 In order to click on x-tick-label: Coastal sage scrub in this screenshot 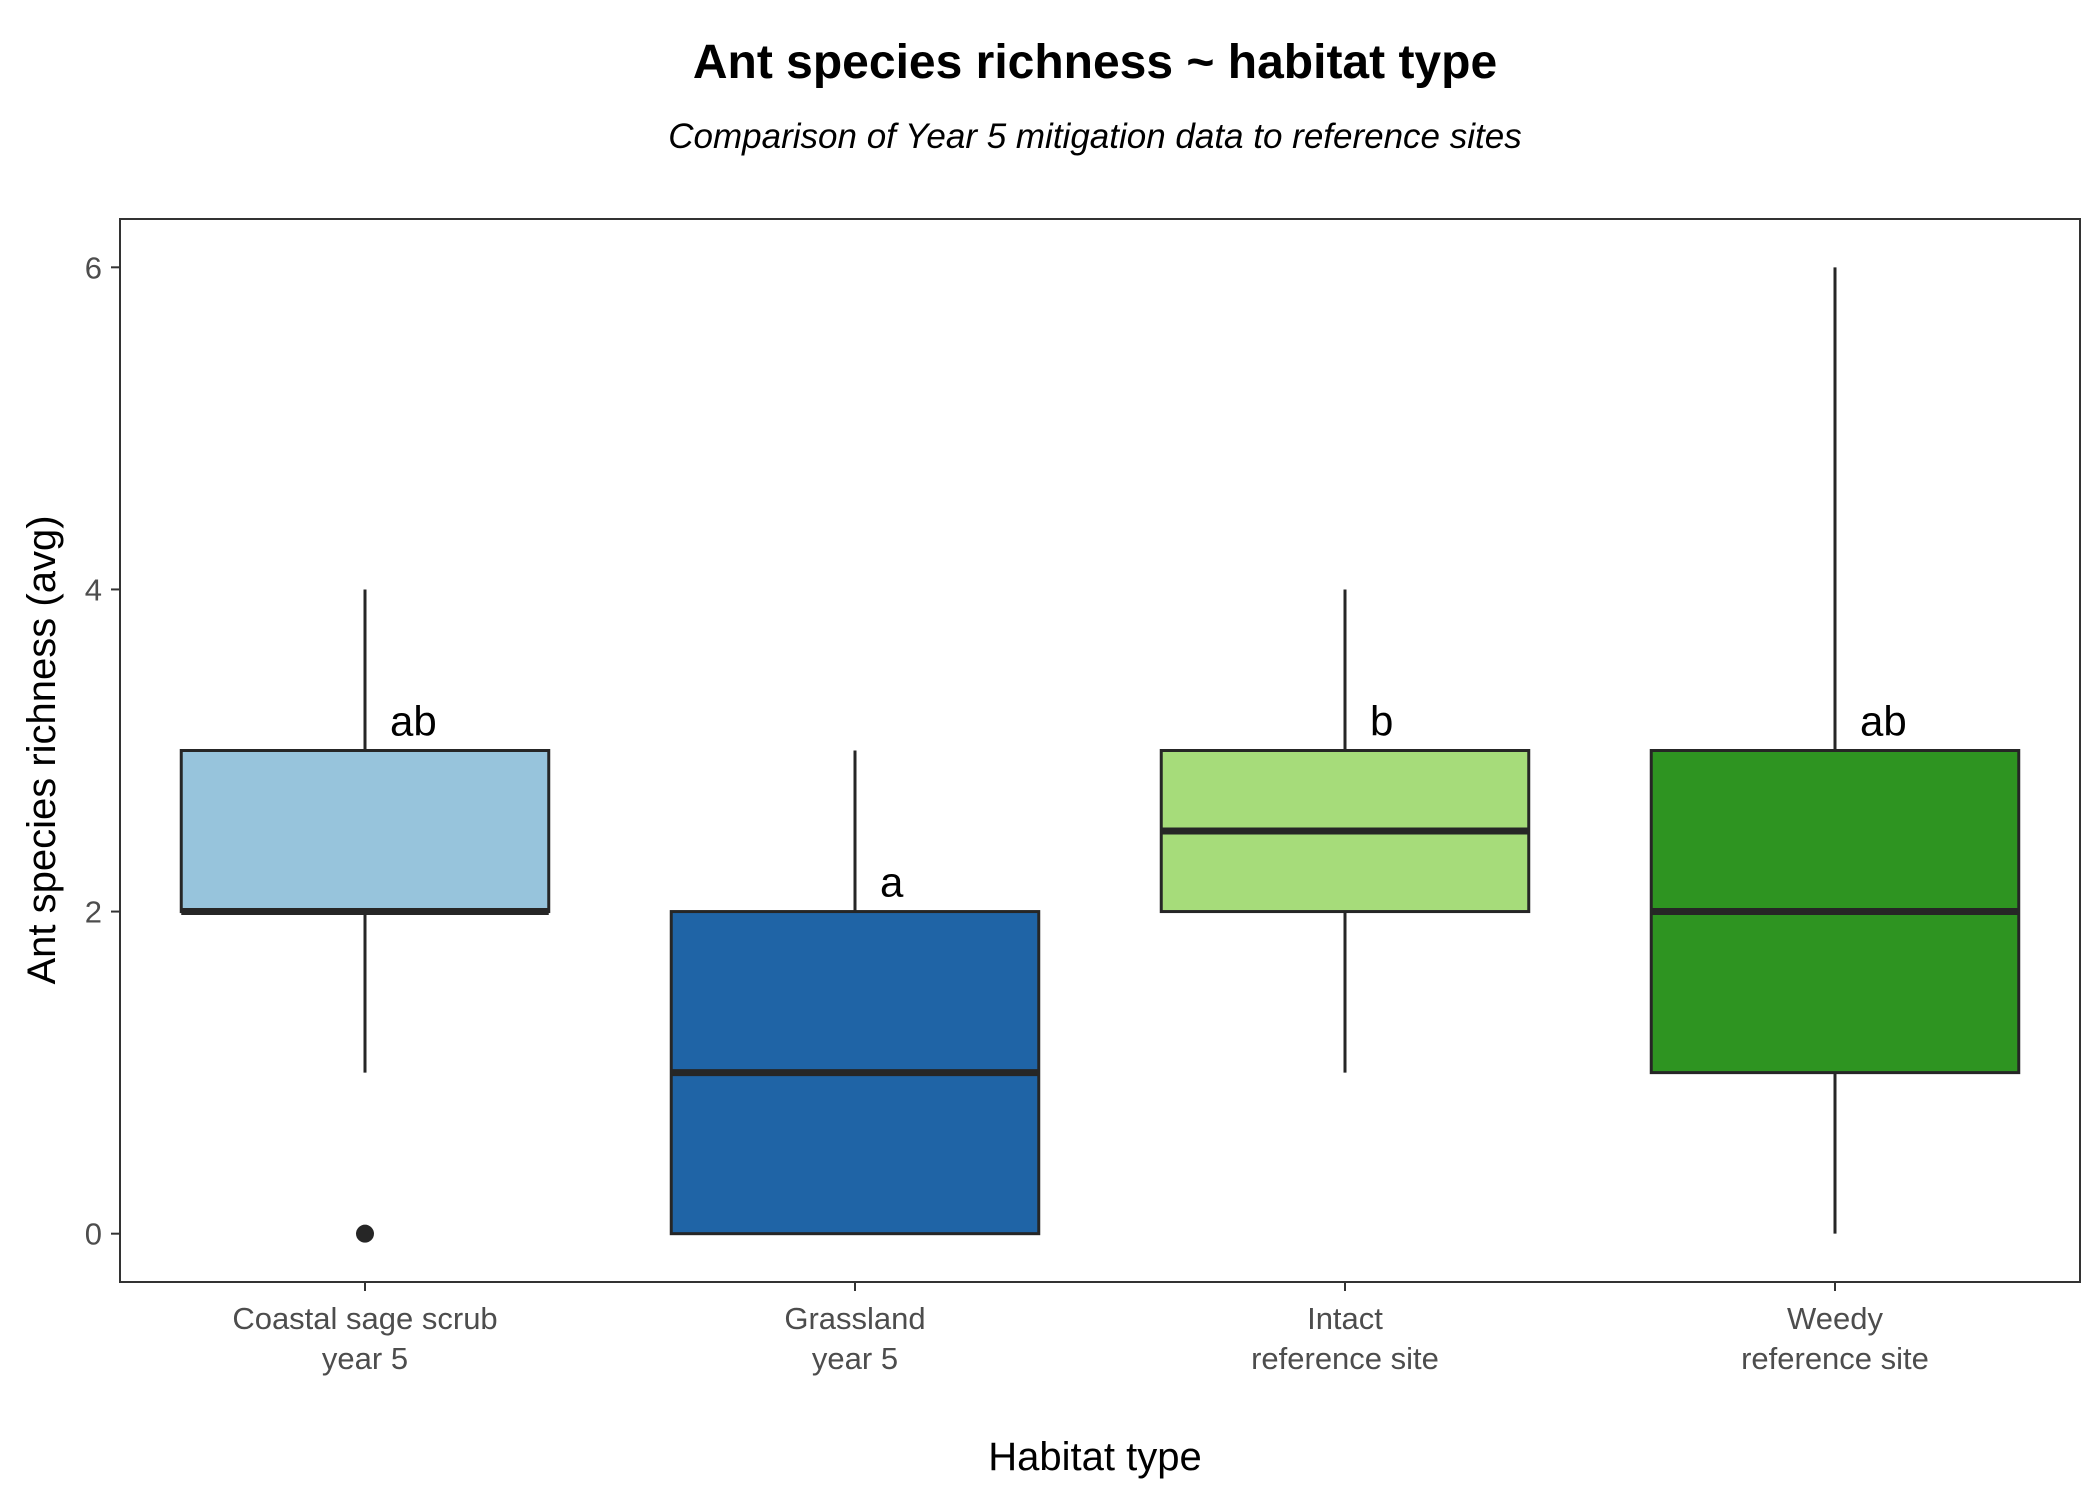, I will do `click(364, 1318)`.